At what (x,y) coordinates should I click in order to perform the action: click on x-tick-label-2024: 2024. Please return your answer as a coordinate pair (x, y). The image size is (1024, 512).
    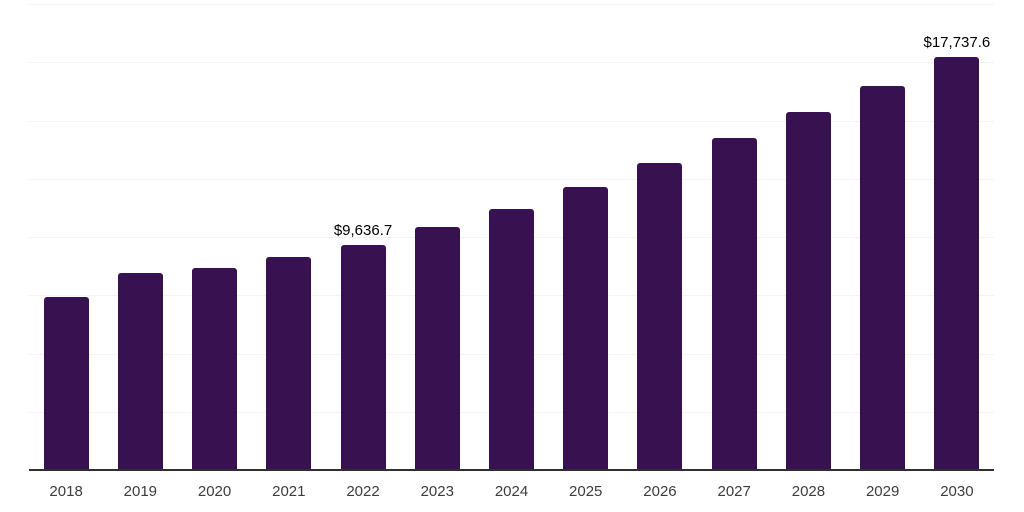
    Looking at the image, I should click on (511, 491).